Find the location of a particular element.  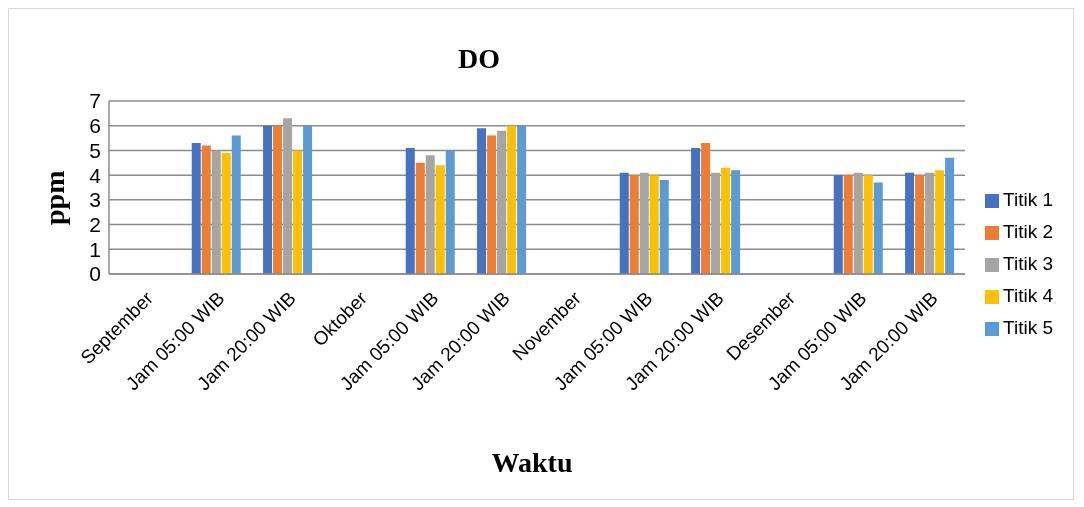

legend-label: Titik 1 is located at coordinates (1028, 199).